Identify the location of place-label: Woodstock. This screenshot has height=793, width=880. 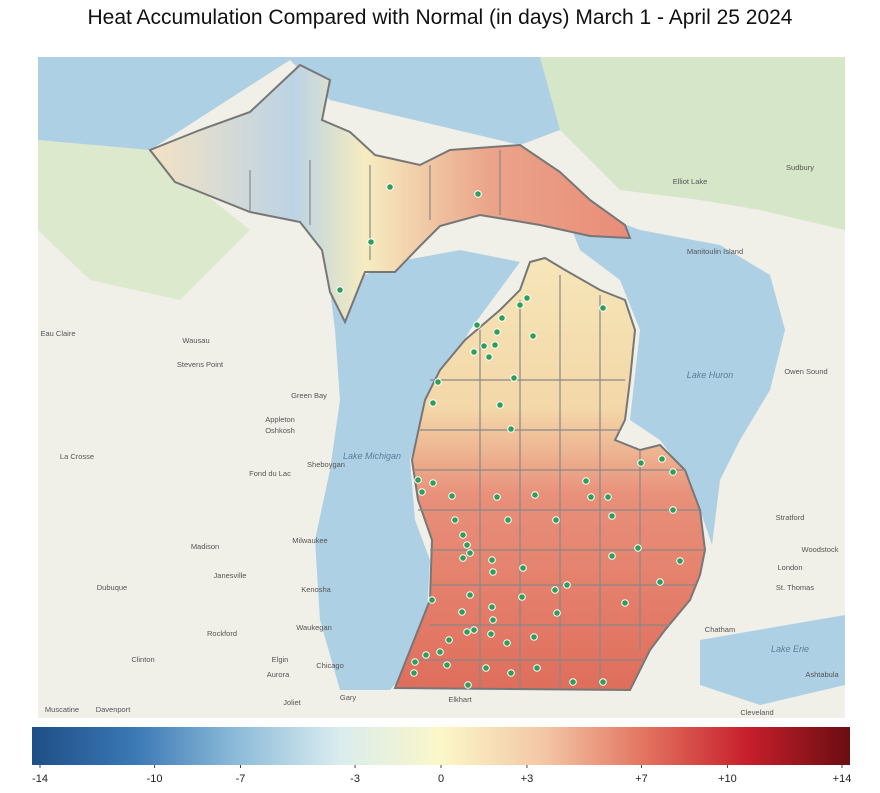
(820, 549).